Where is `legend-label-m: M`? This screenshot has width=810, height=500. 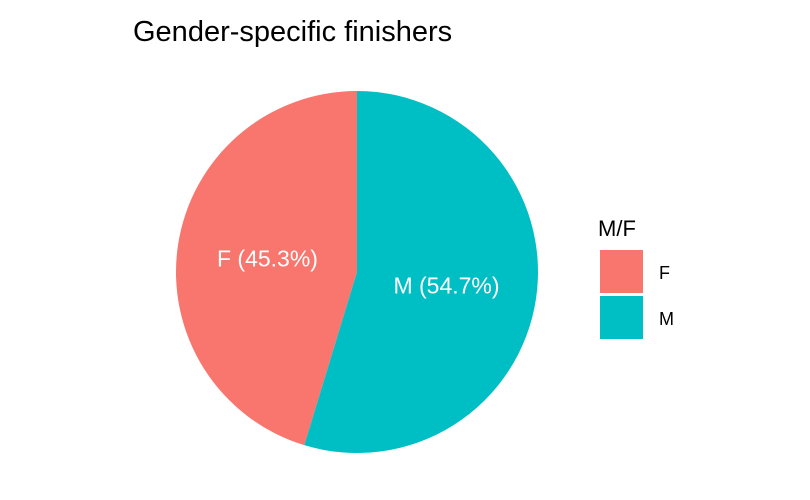 legend-label-m: M is located at coordinates (666, 319).